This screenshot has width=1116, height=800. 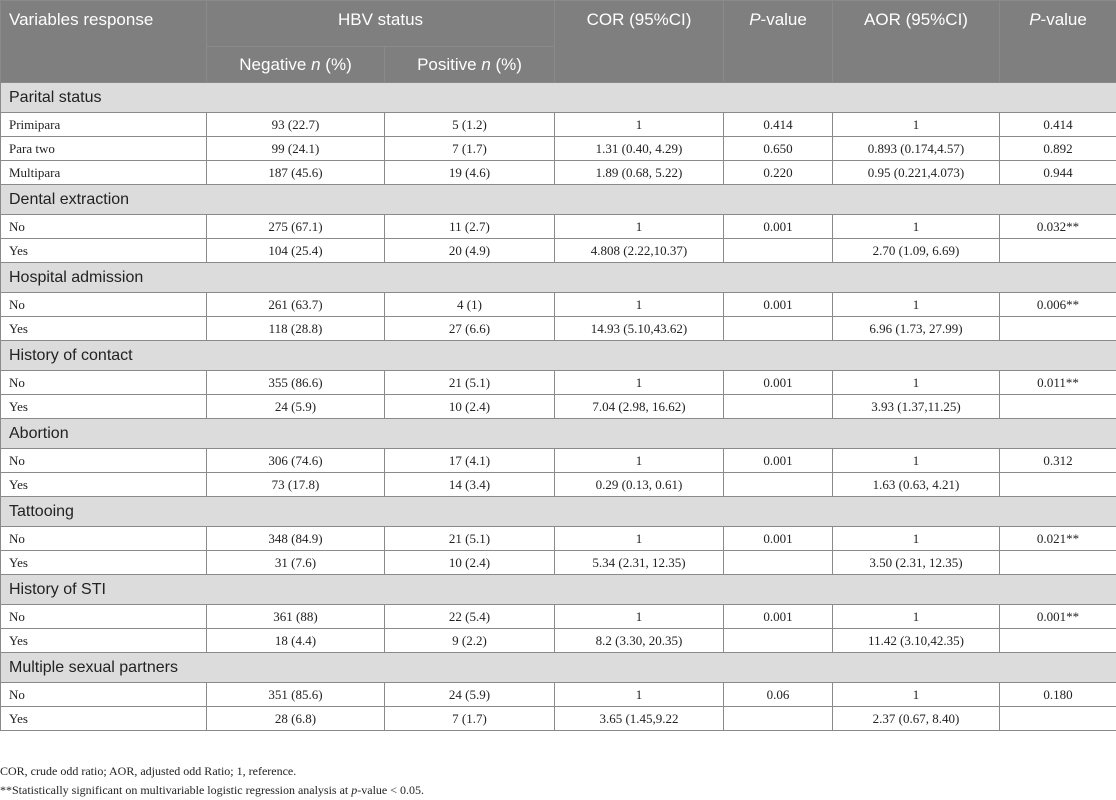 I want to click on aor-cell: 2.37 (0.67, 8.40), so click(x=916, y=718).